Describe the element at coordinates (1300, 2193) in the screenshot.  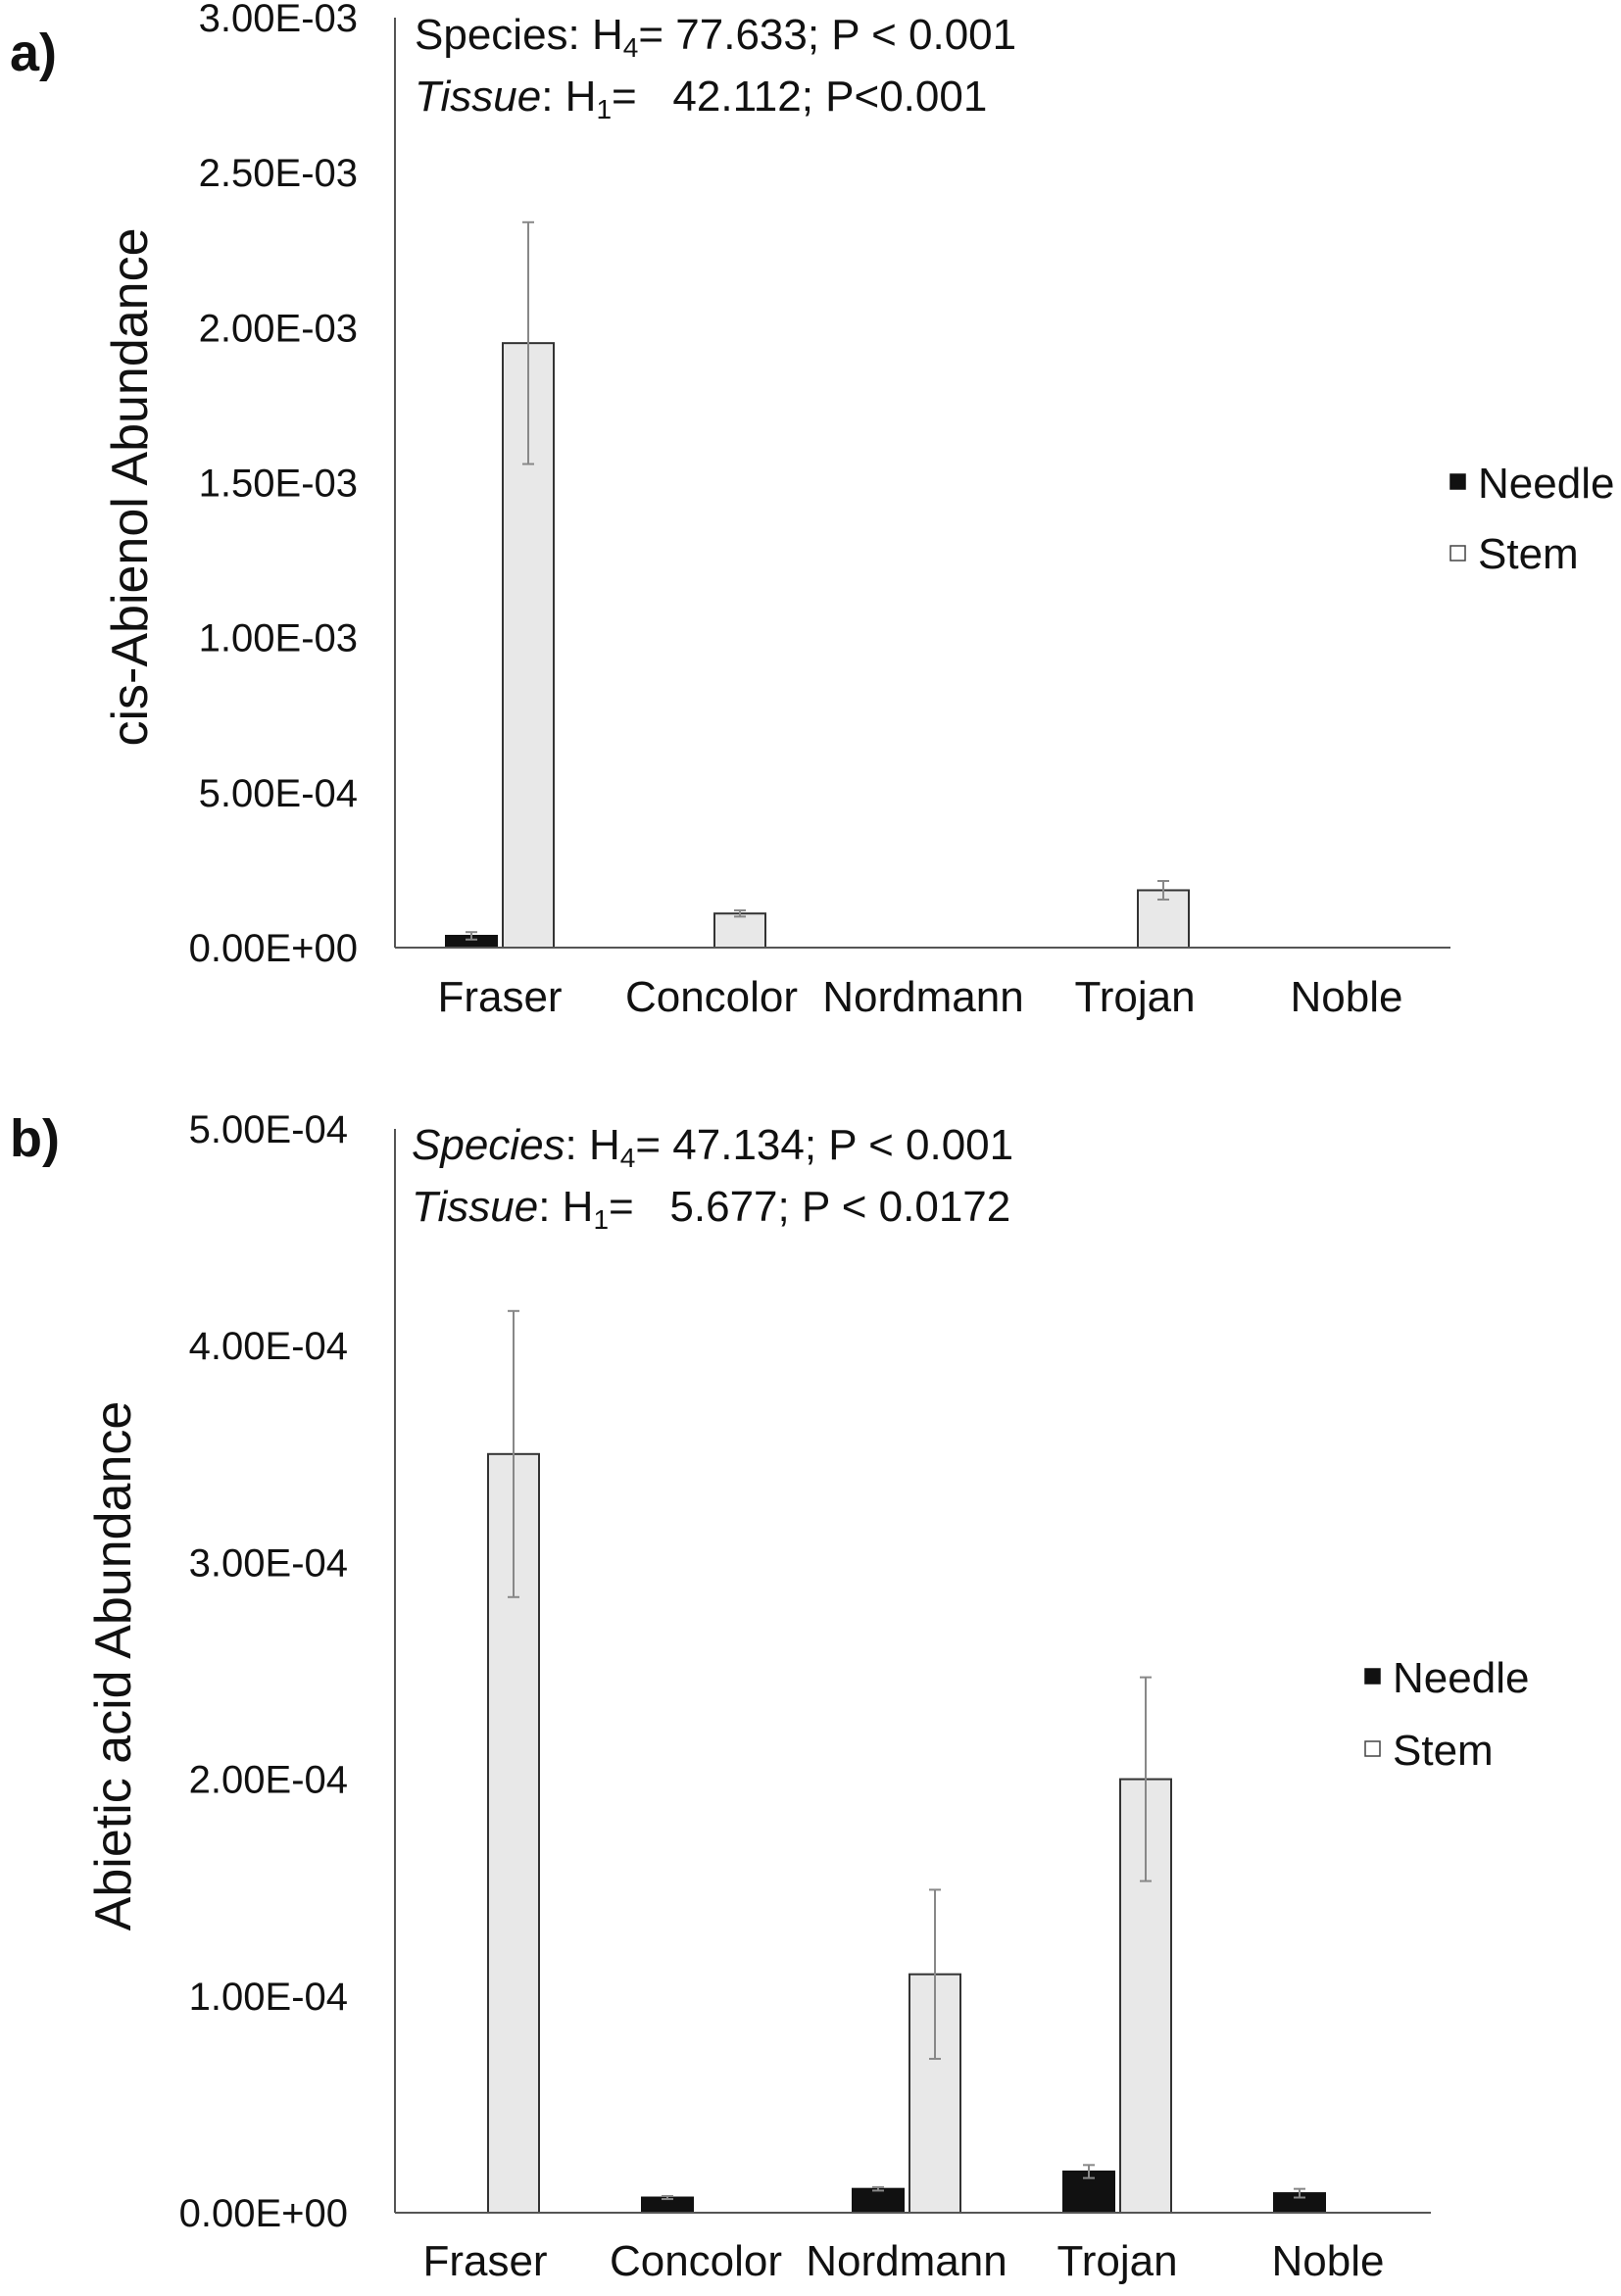
I see `panel-b-error-needle-noble` at that location.